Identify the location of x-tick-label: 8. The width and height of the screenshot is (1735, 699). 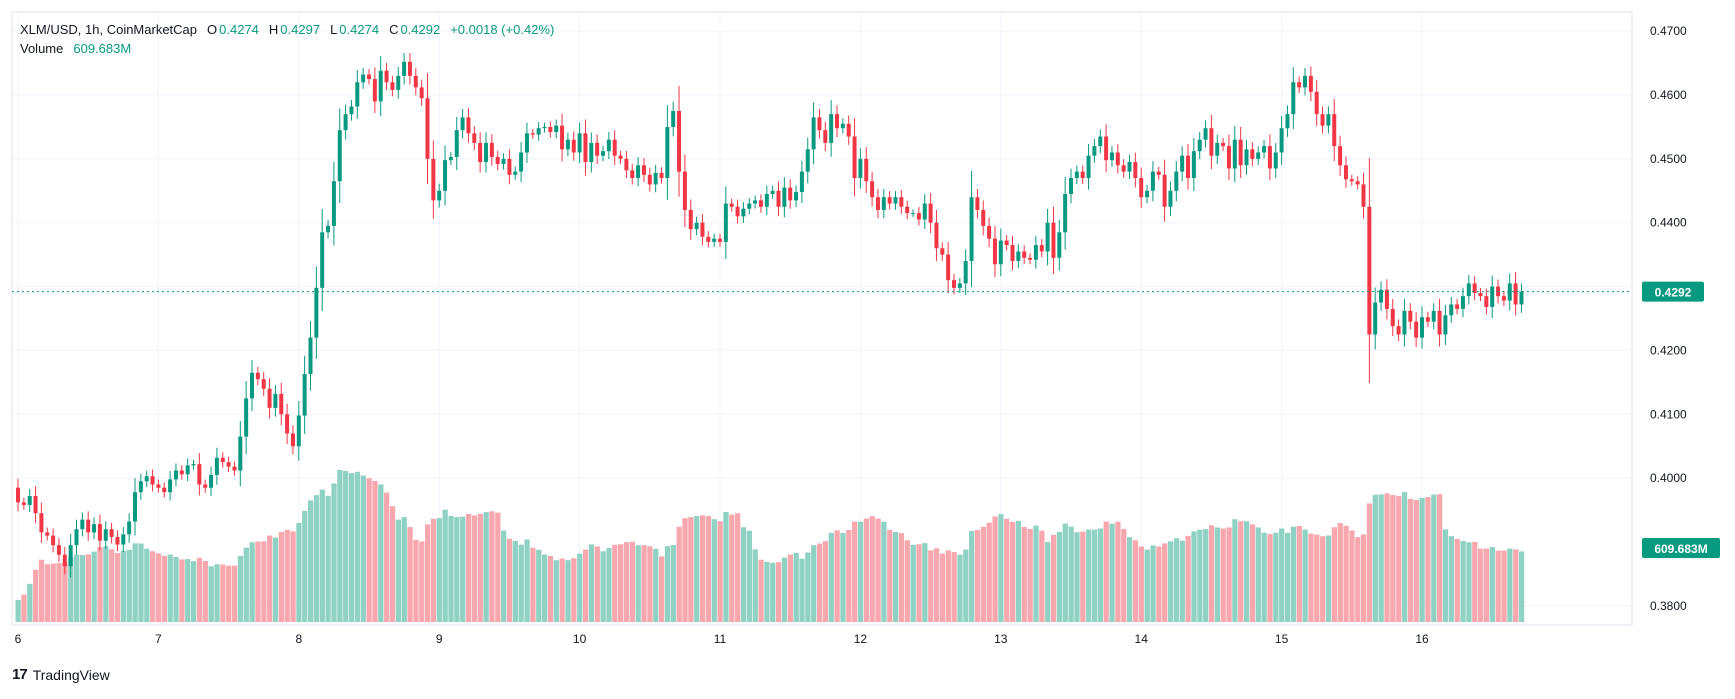
(298, 639).